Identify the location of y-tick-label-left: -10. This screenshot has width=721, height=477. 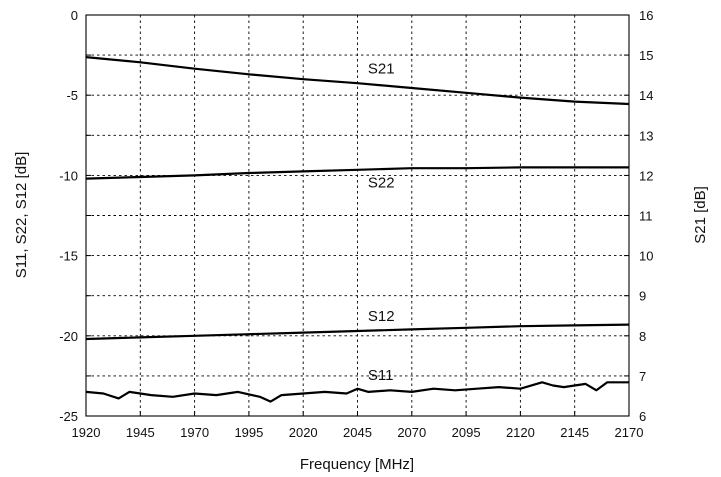
(68, 175).